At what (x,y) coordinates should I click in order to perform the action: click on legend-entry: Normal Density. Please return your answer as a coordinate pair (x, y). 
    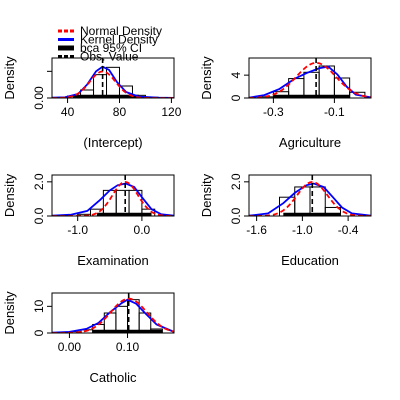
    Looking at the image, I should click on (110, 31).